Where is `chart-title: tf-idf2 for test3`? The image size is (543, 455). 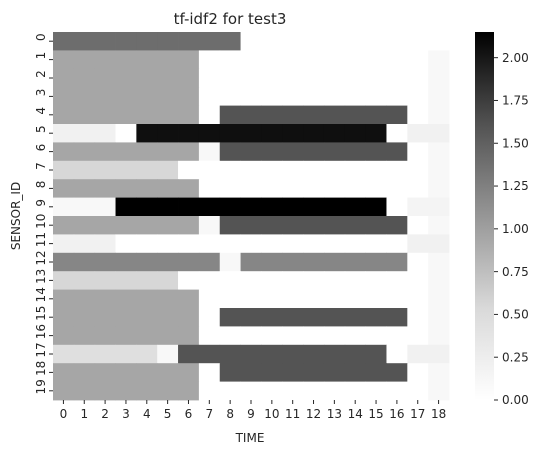
chart-title: tf-idf2 for test3 is located at coordinates (230, 19).